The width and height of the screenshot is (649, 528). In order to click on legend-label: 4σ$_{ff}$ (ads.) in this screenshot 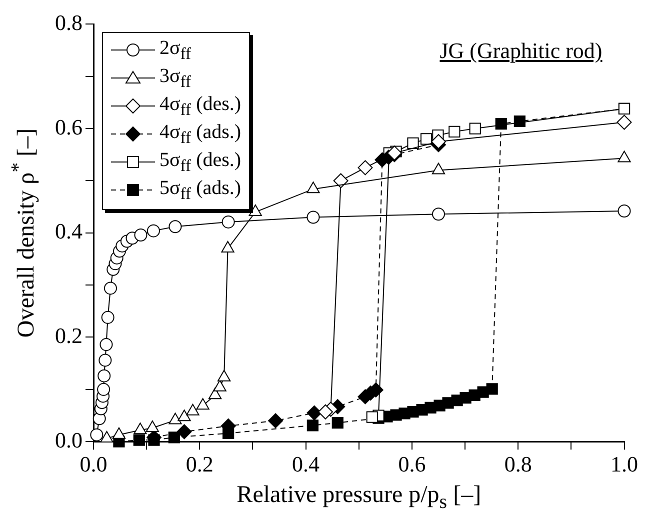, I will do `click(201, 134)`.